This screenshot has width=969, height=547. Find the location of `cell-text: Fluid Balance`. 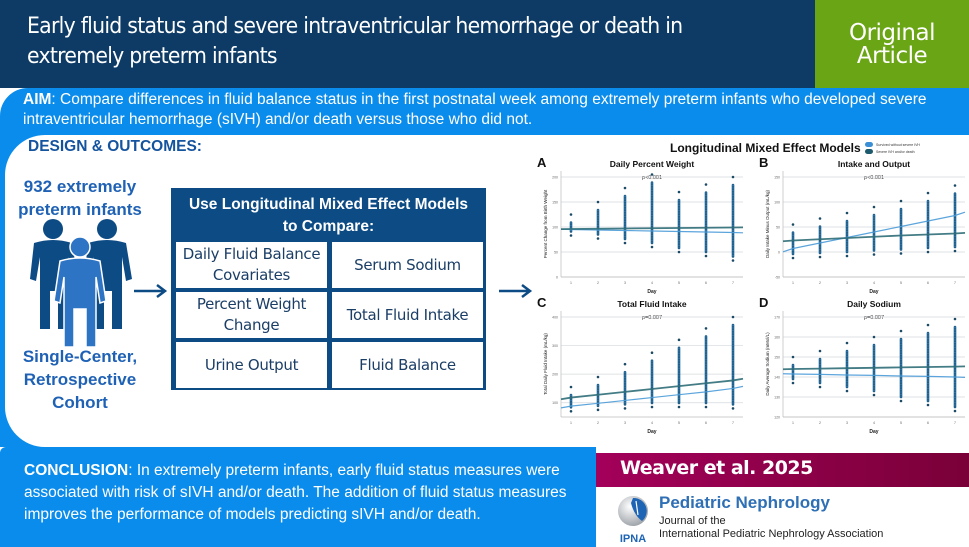

cell-text: Fluid Balance is located at coordinates (407, 364).